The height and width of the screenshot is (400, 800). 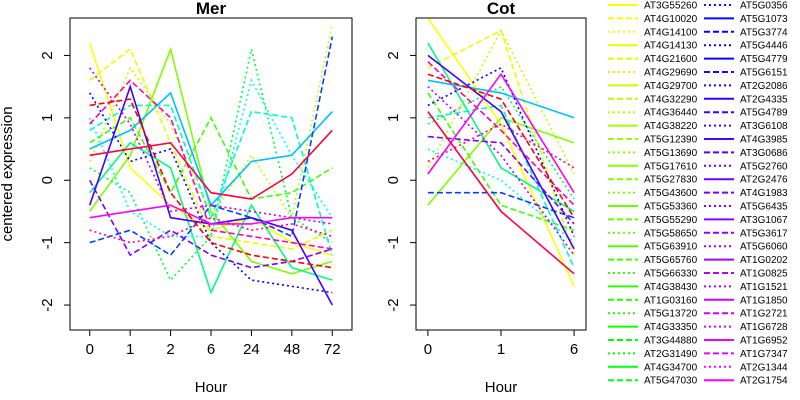 What do you see at coordinates (291, 349) in the screenshot?
I see `x-tick-label: 48` at bounding box center [291, 349].